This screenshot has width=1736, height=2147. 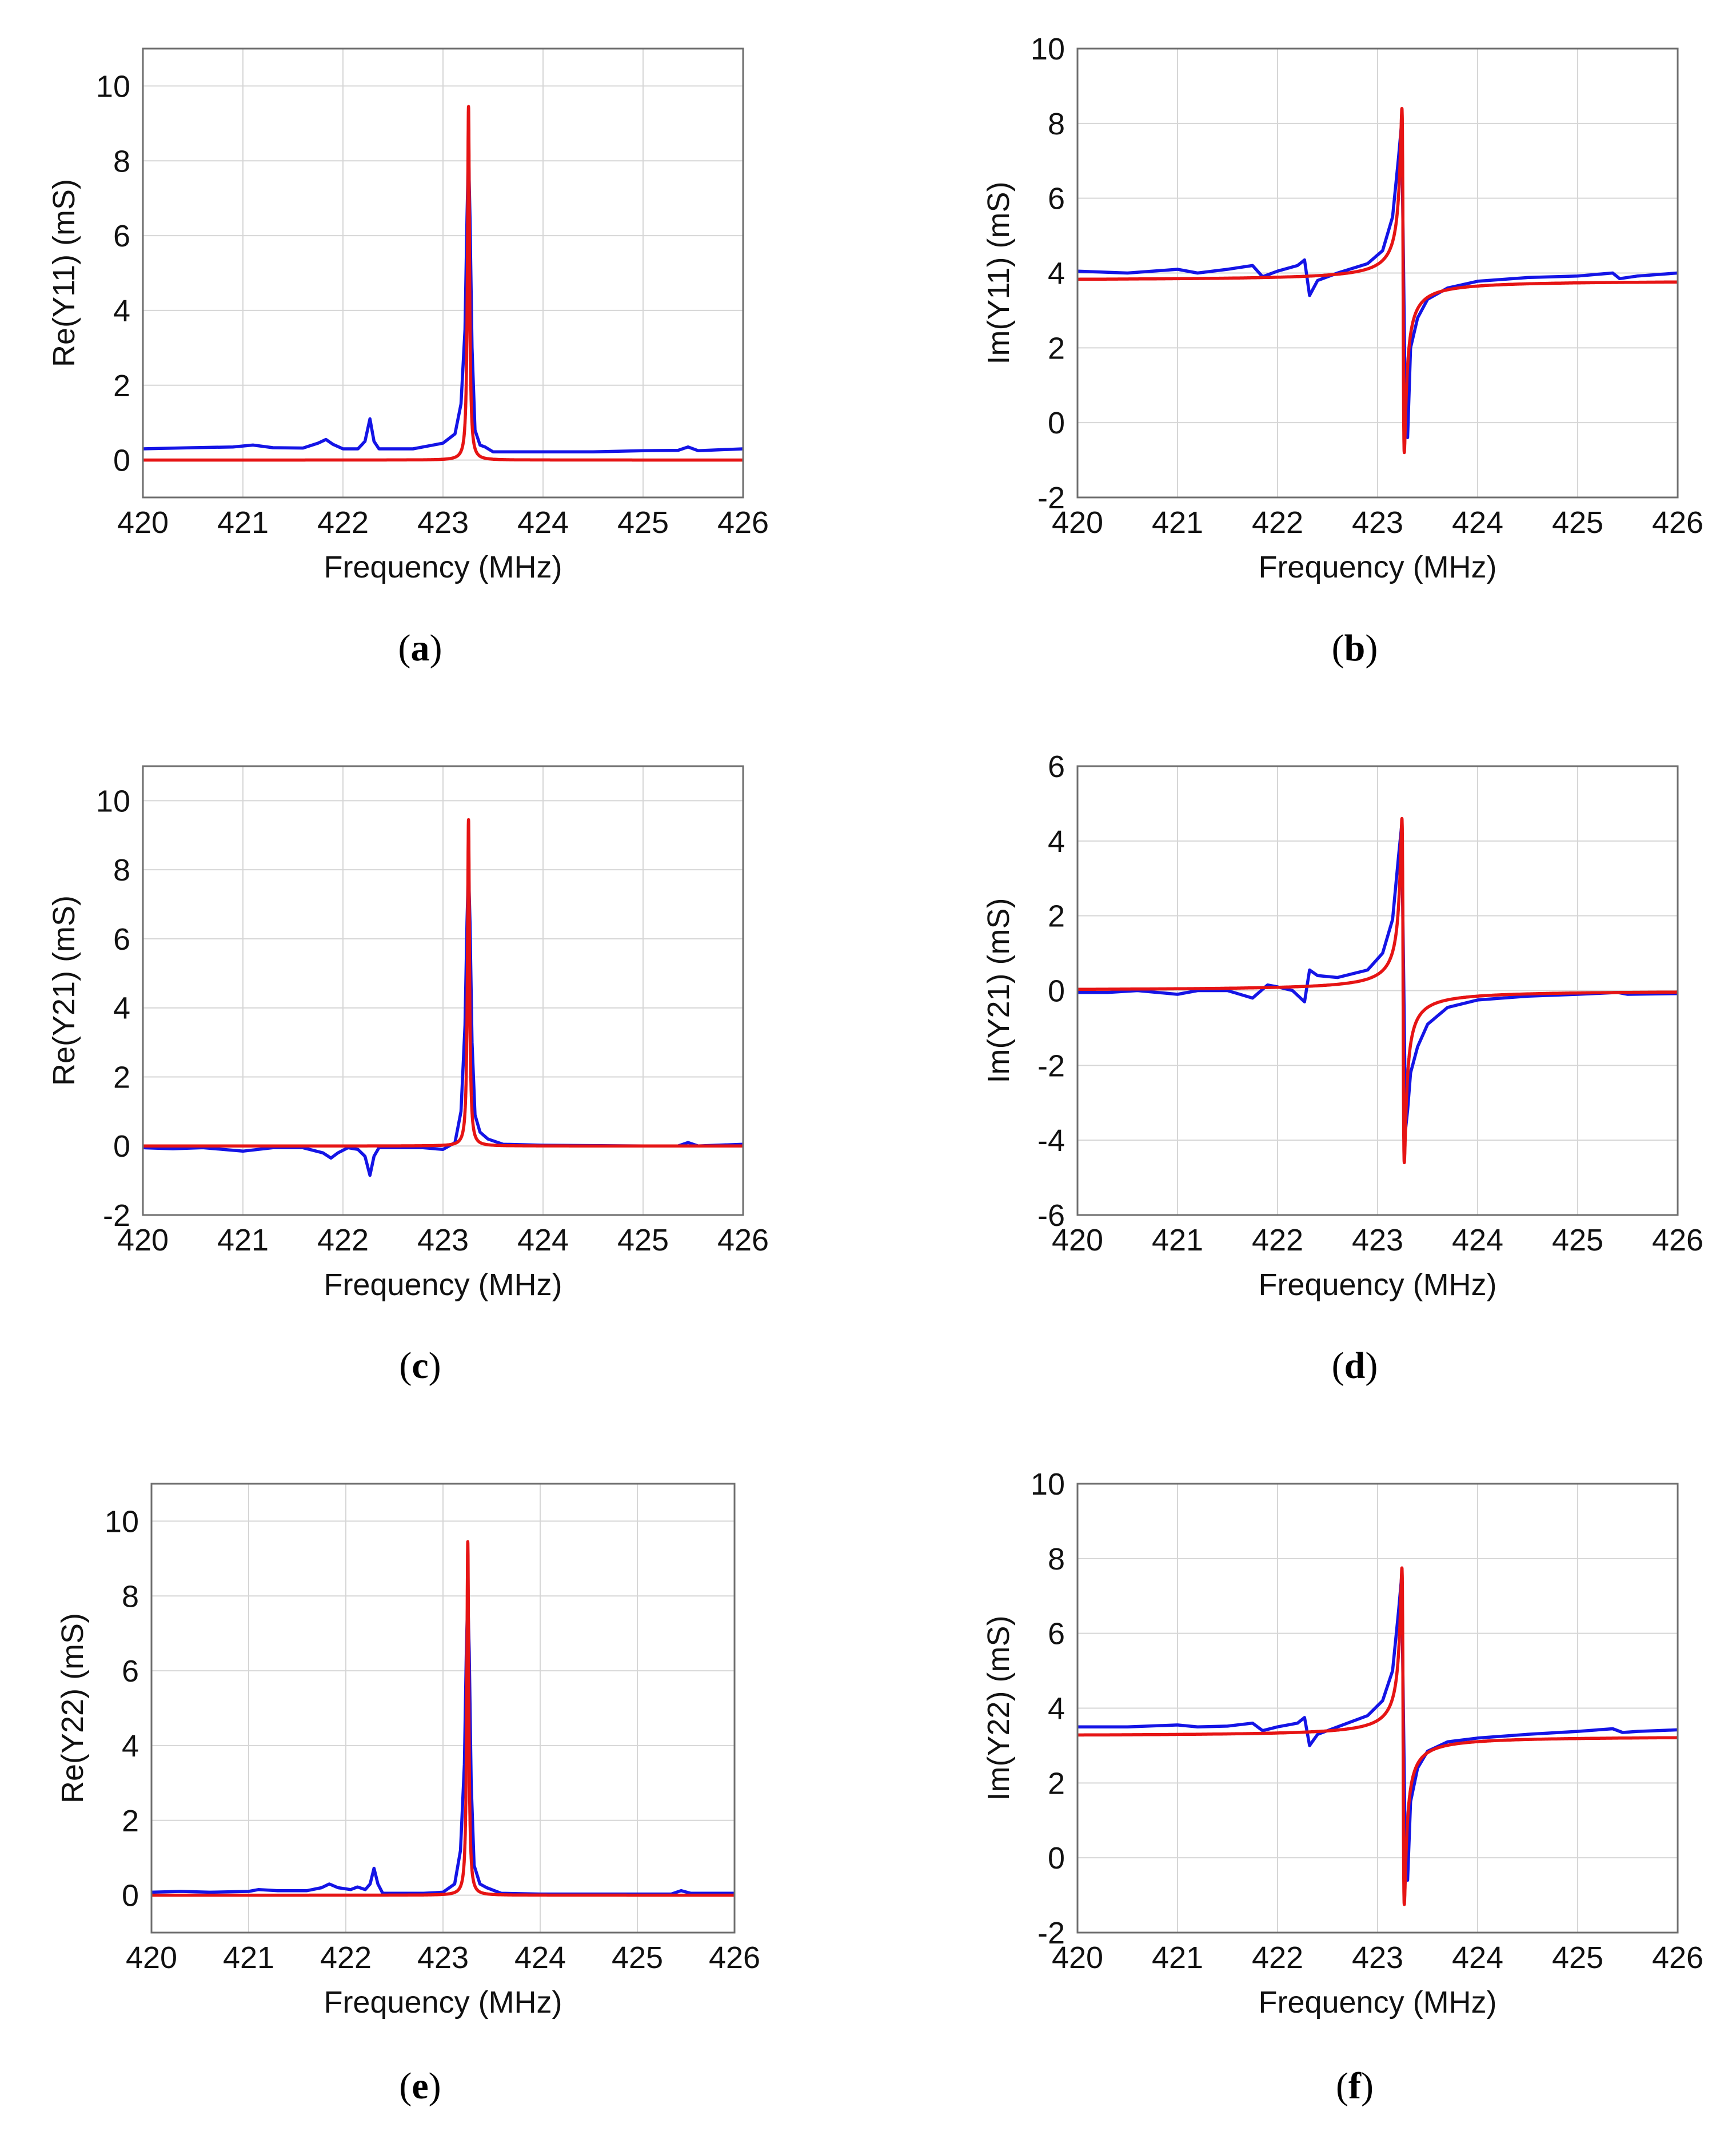 I want to click on y-tick-label: -4, so click(x=1051, y=1141).